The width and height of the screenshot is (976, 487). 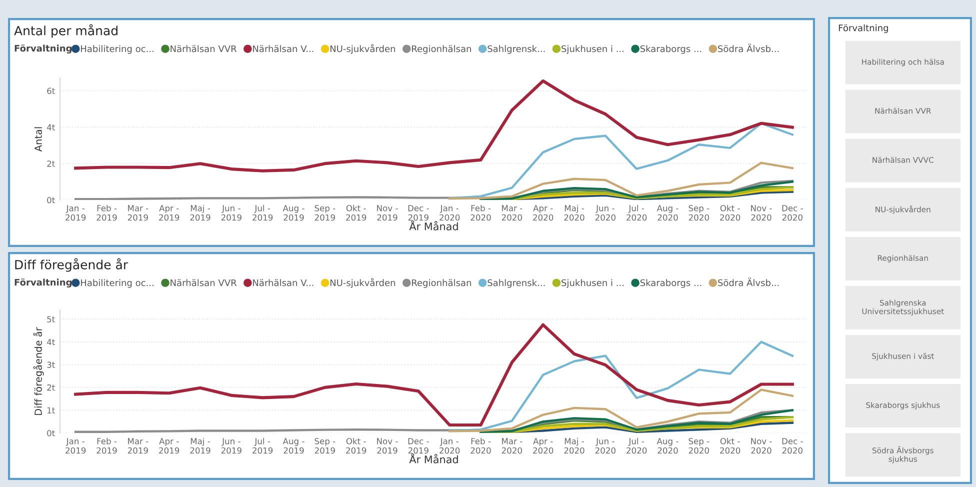 What do you see at coordinates (863, 29) in the screenshot?
I see `text: Förvaltning` at bounding box center [863, 29].